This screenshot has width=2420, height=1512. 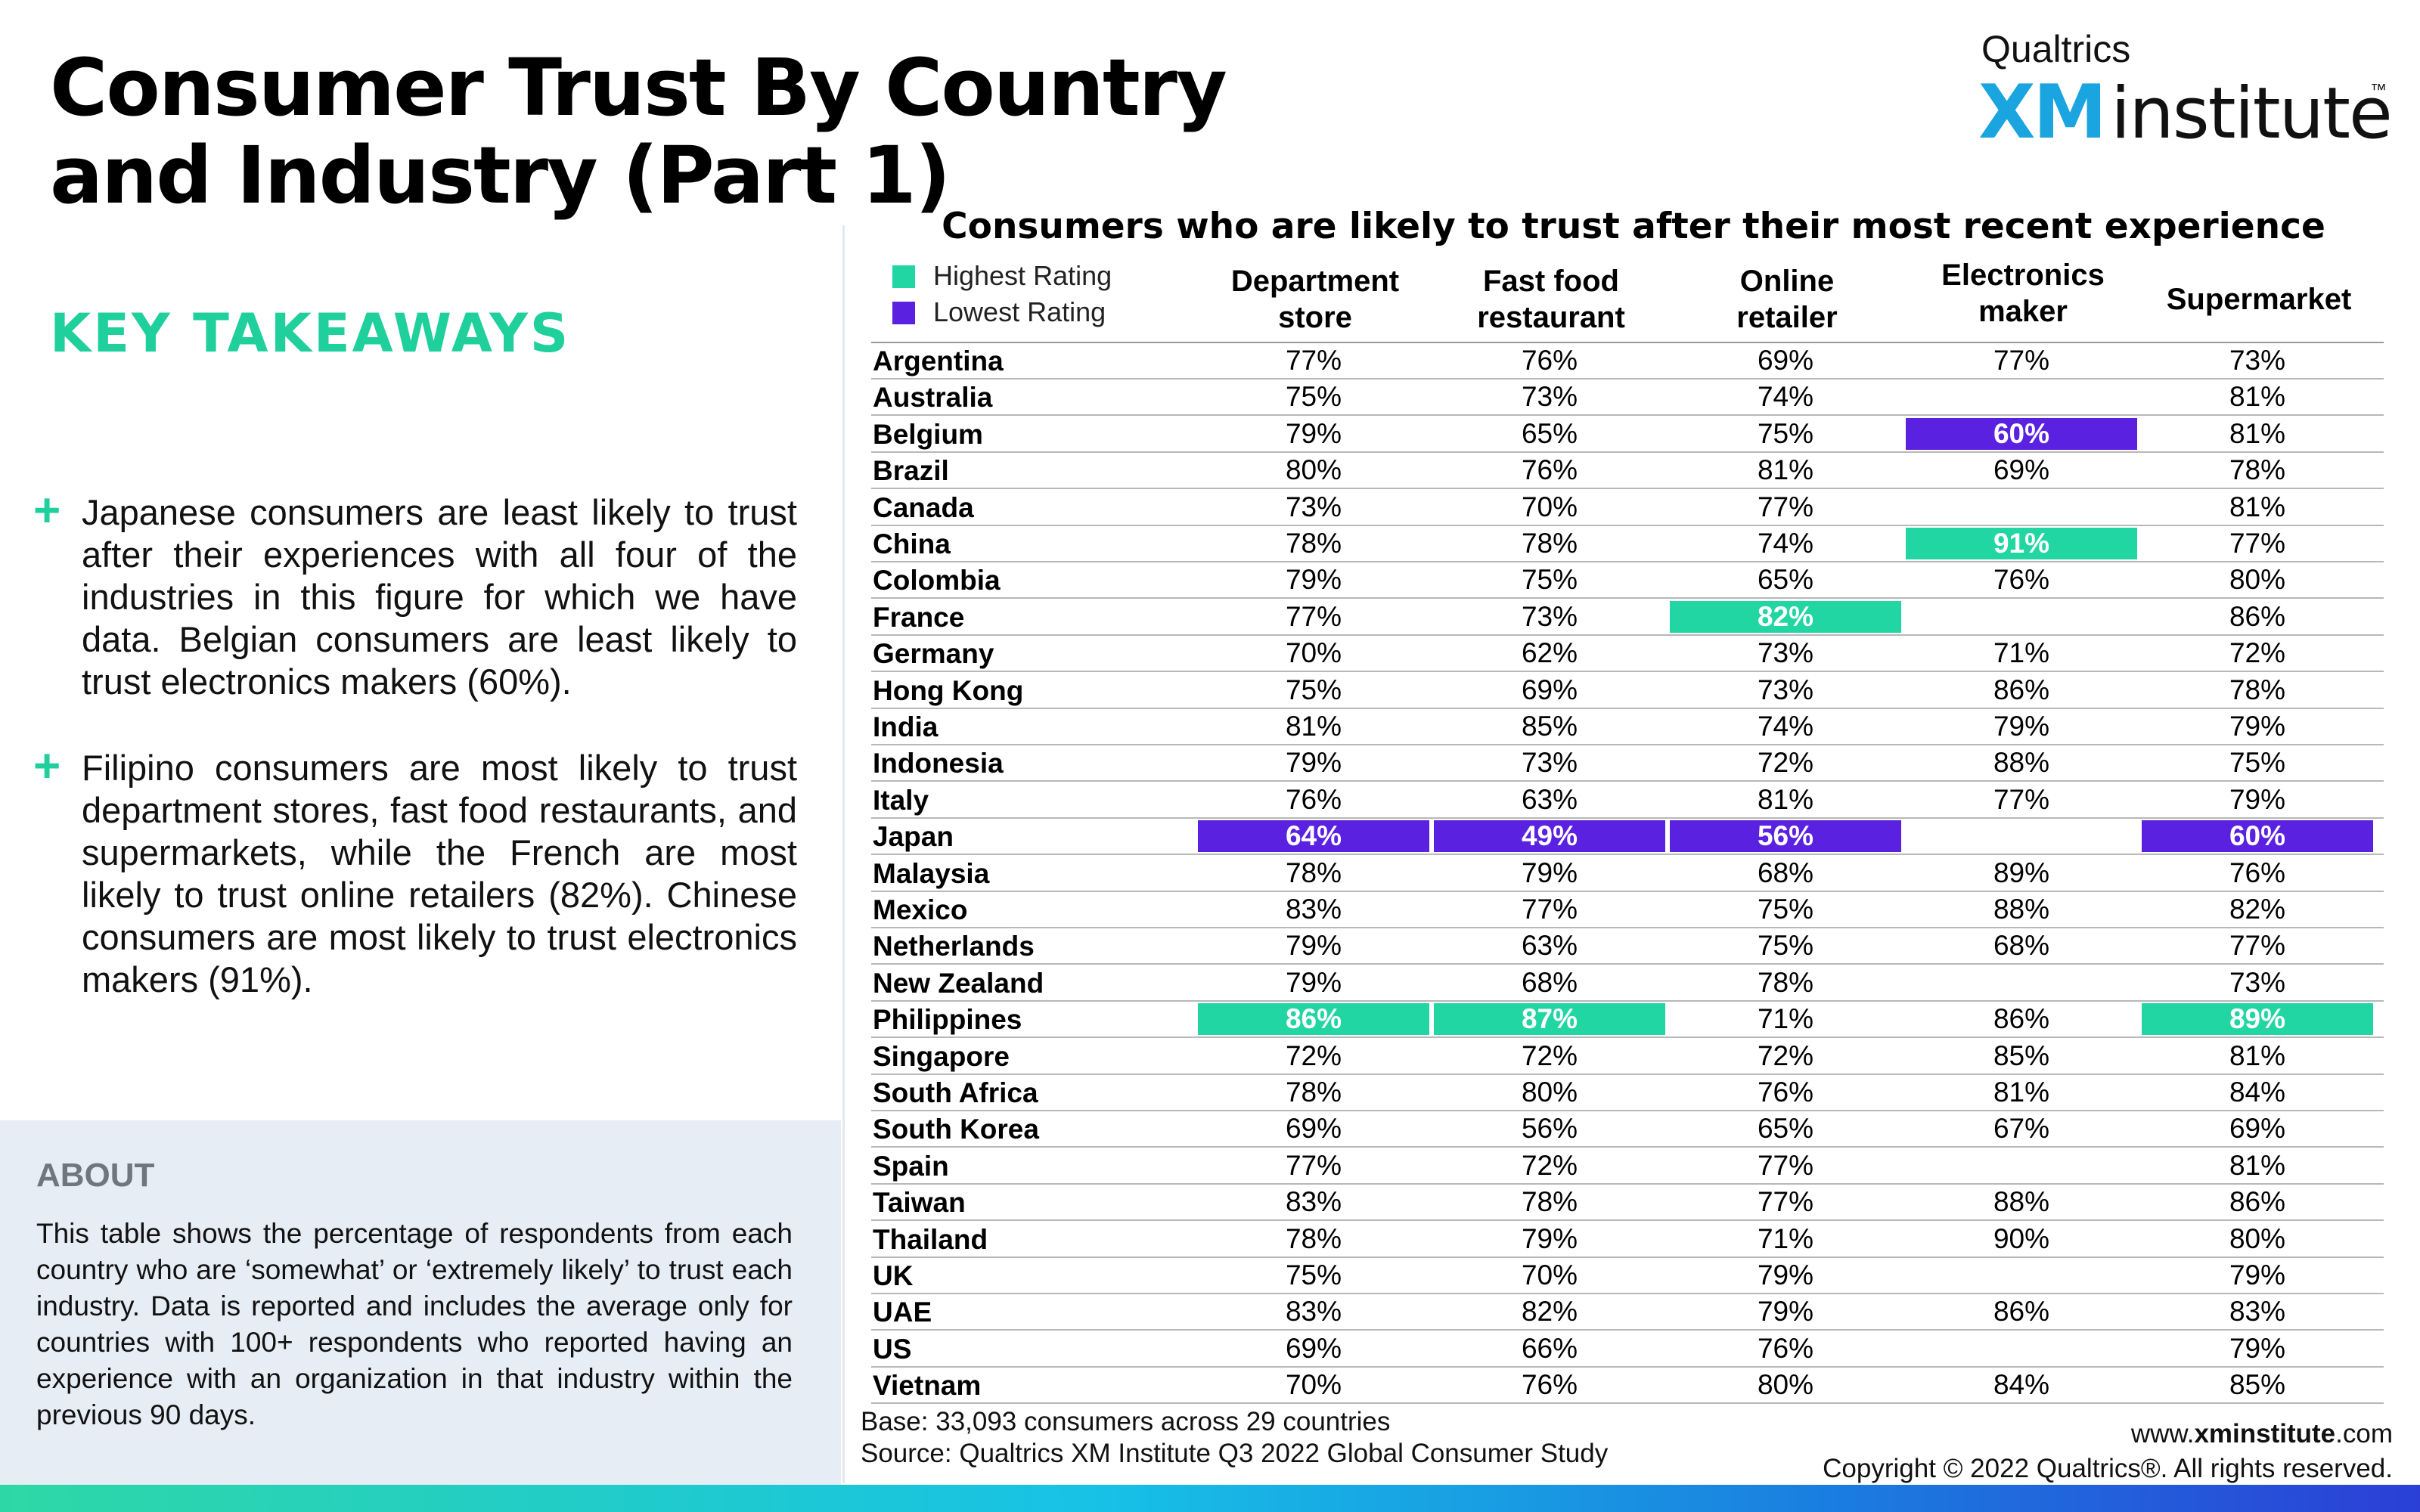 I want to click on about-heading: ABOUT, so click(x=95, y=1175).